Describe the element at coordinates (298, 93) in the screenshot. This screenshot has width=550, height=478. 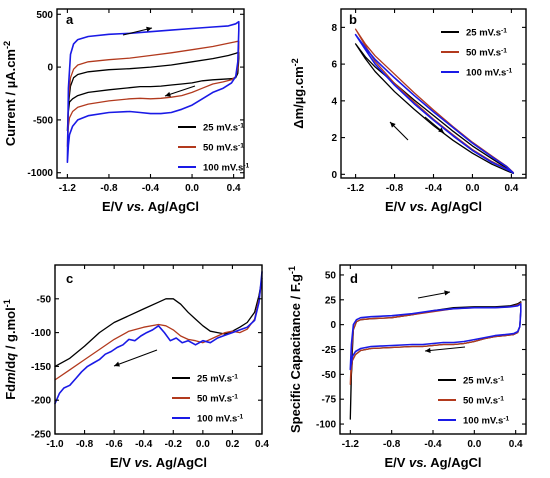
I see `y-axis-title: Δm/µg.cm-2` at that location.